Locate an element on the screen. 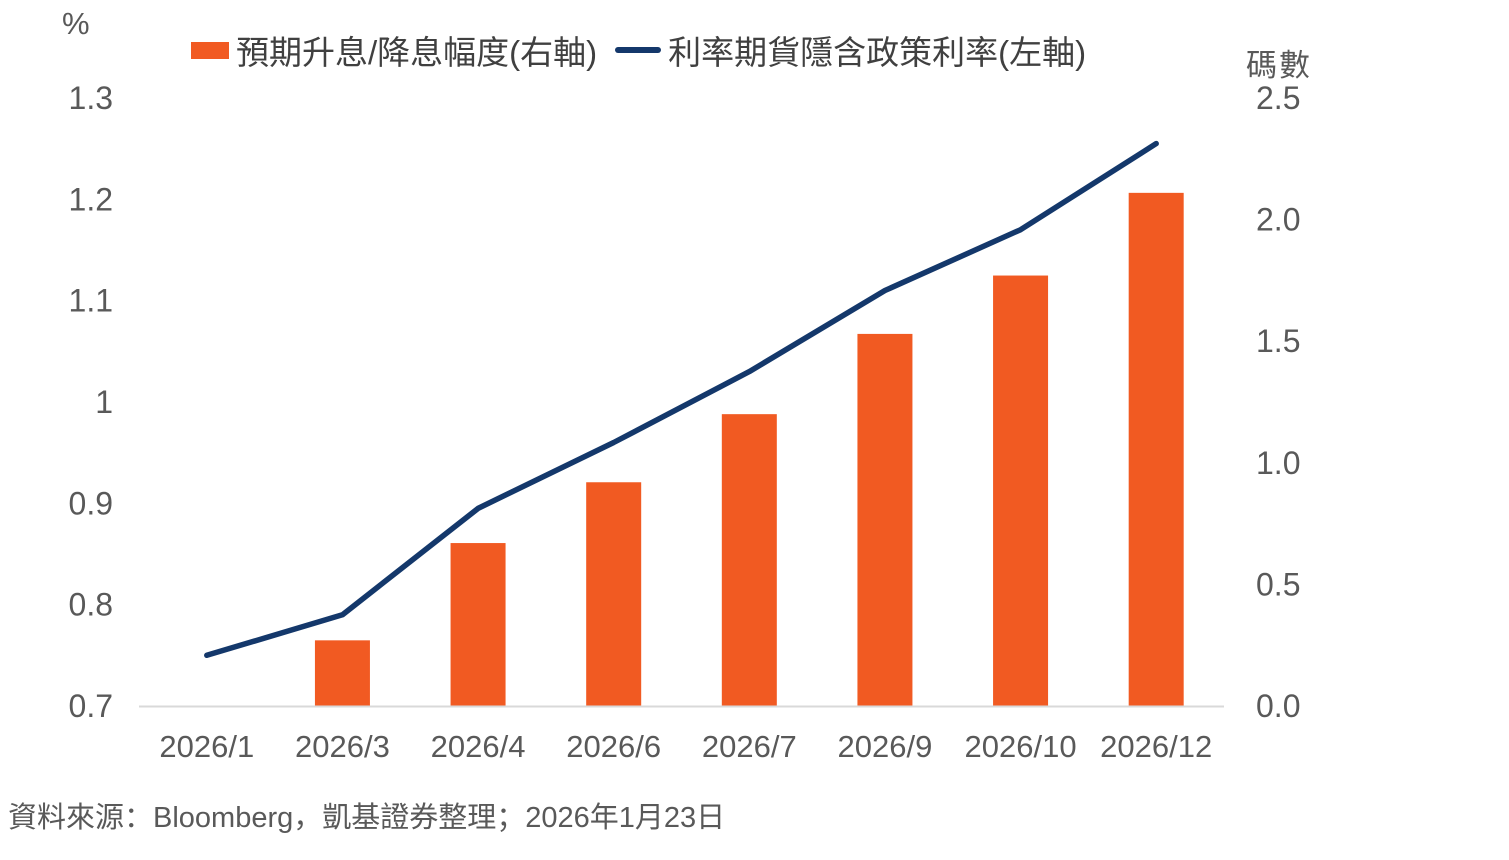 The height and width of the screenshot is (860, 1509). source-note: 資料來源：Bloomberg，凱基證券整理；2026年1月23日 is located at coordinates (367, 818).